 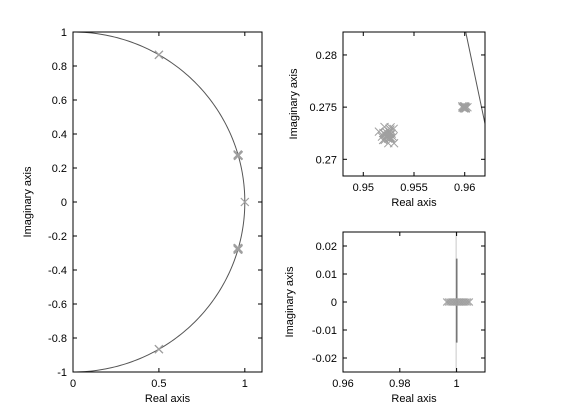 I want to click on main-ytick-label: 1, so click(x=64, y=33).